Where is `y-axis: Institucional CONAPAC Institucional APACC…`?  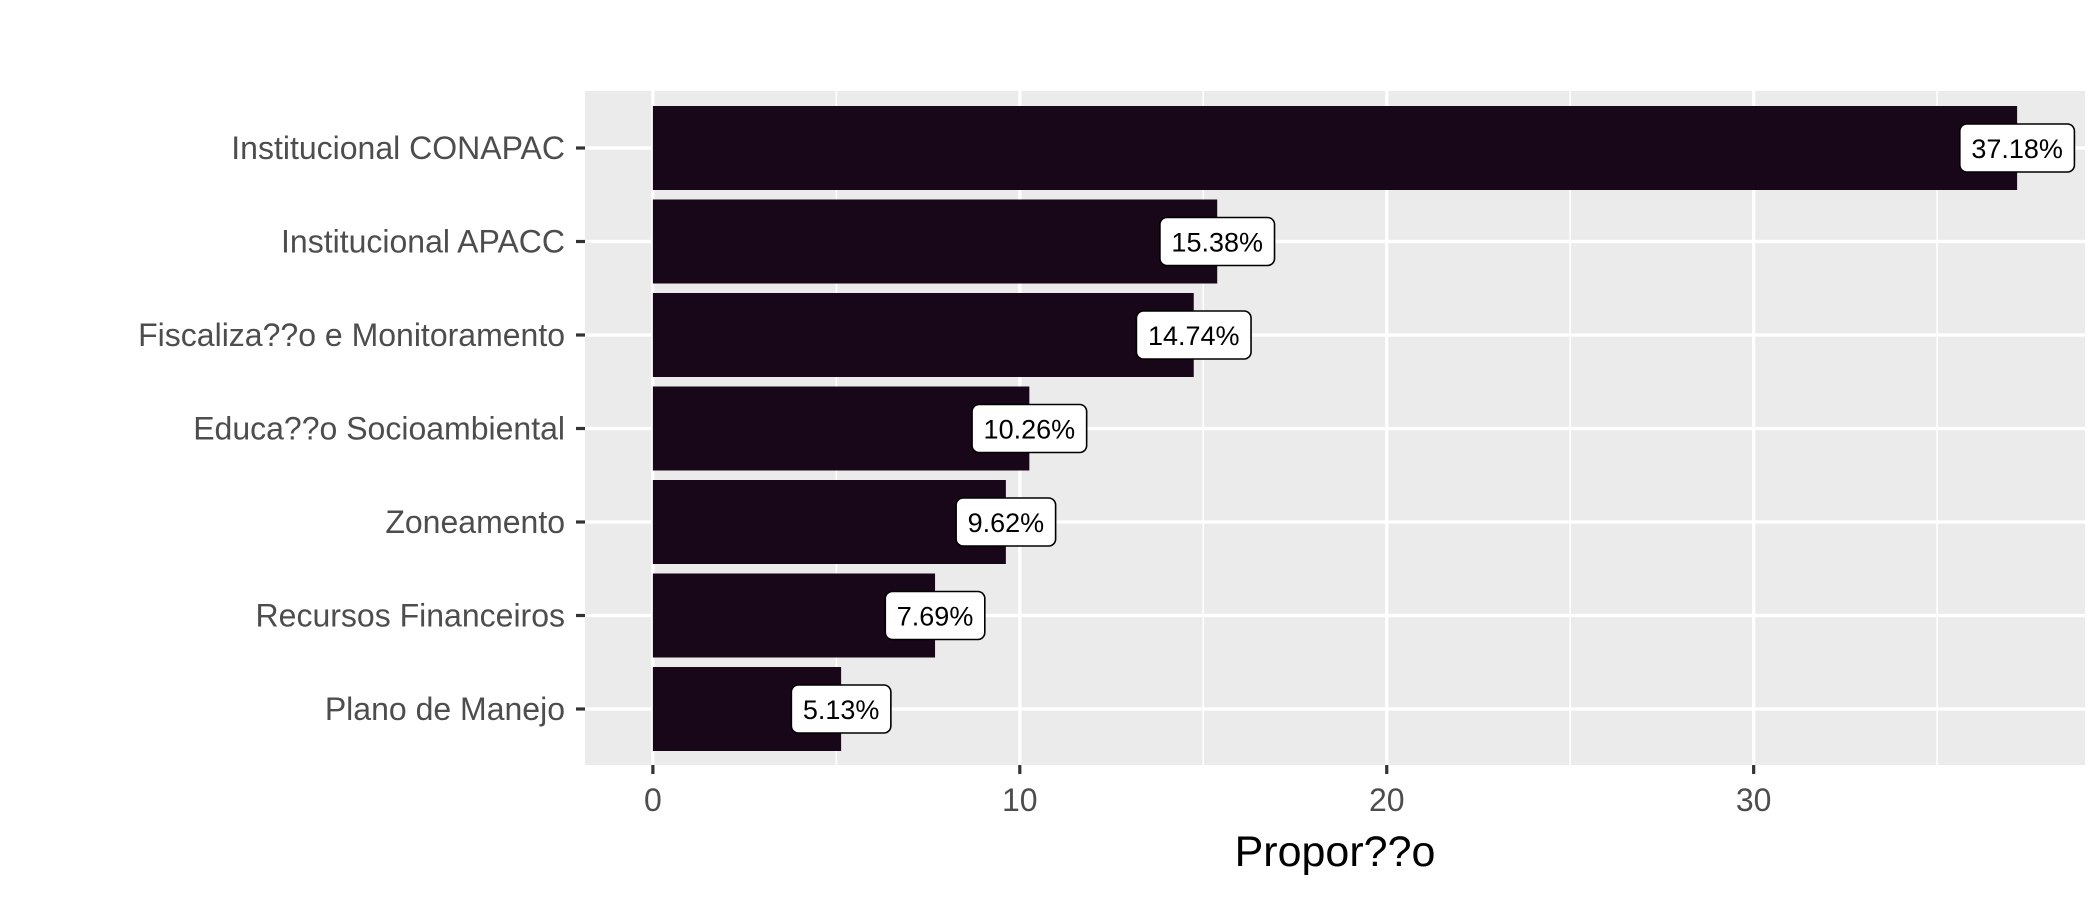 y-axis: Institucional CONAPAC Institucional APACC… is located at coordinates (361, 428).